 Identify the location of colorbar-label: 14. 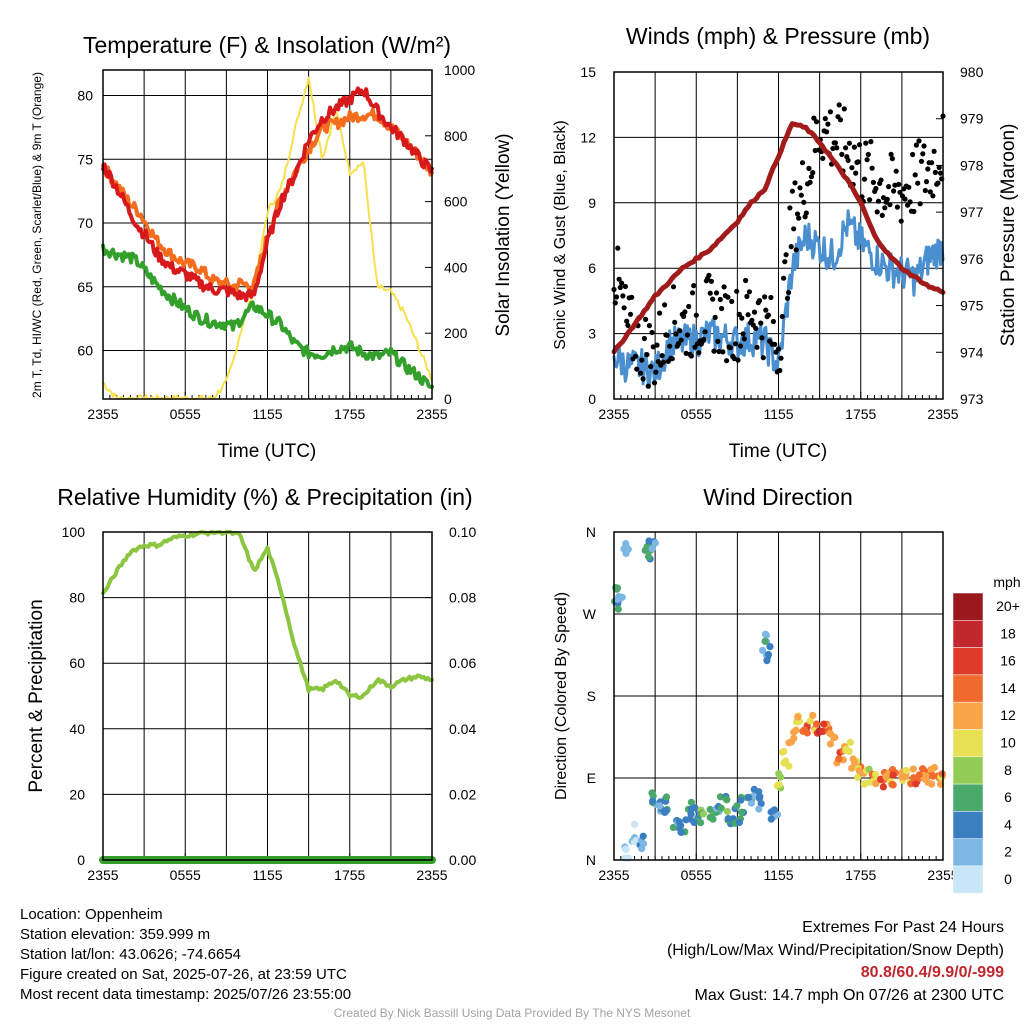
(1008, 688).